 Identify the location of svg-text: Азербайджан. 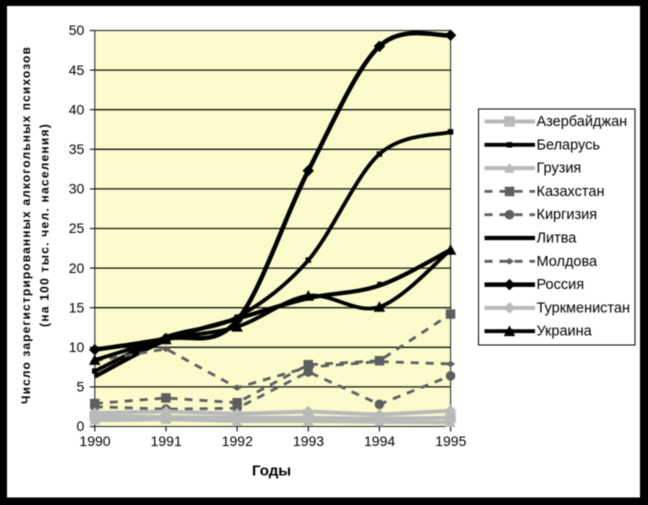
(582, 122).